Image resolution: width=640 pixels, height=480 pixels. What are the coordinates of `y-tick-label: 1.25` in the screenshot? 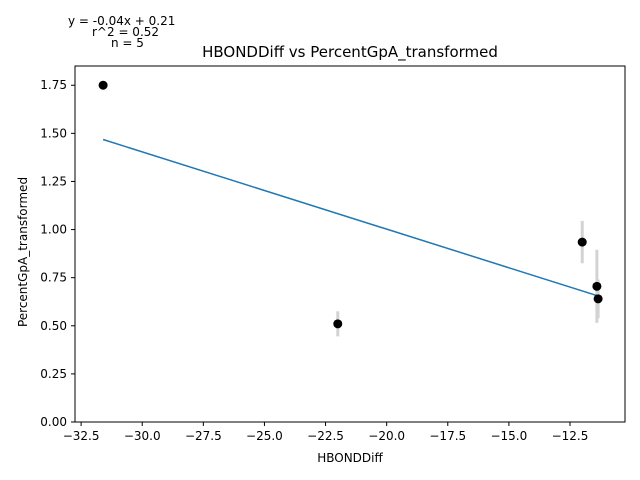 It's located at (53, 181).